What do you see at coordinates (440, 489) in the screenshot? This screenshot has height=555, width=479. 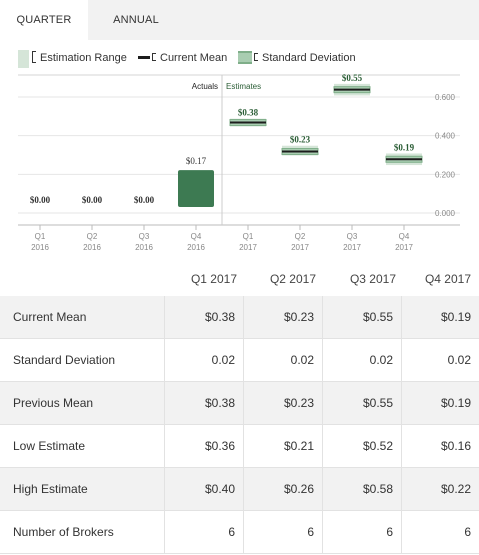 I see `table-cell: $0.22` at bounding box center [440, 489].